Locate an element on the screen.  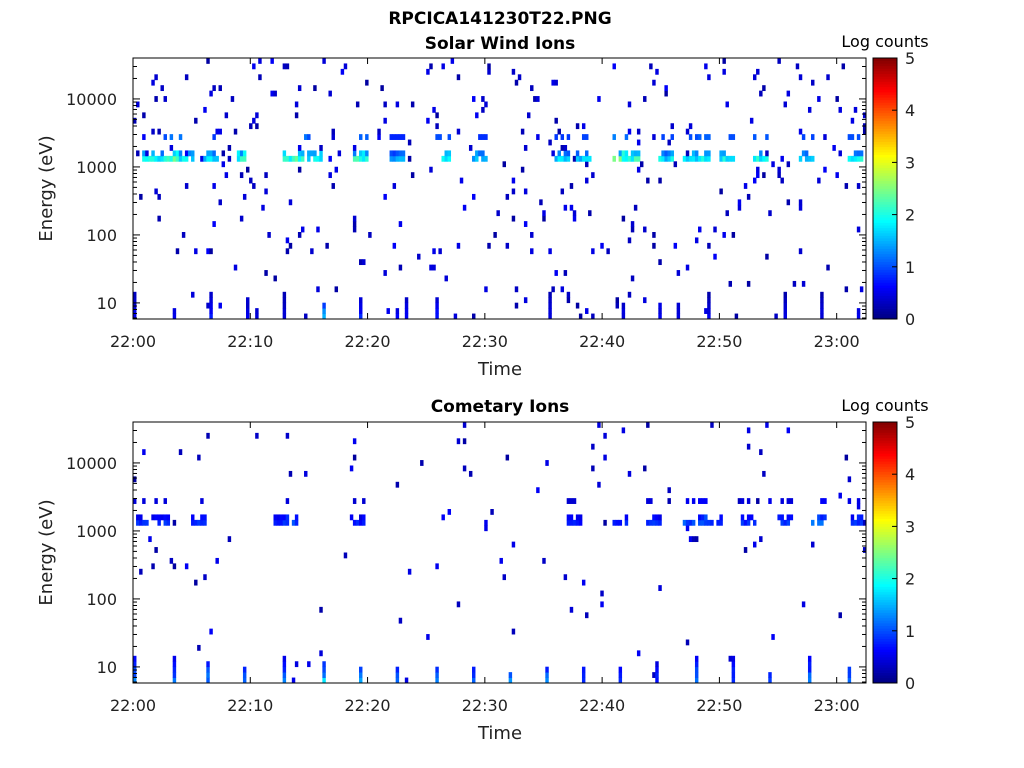
colorbar-tick-label: 4 is located at coordinates (910, 110).